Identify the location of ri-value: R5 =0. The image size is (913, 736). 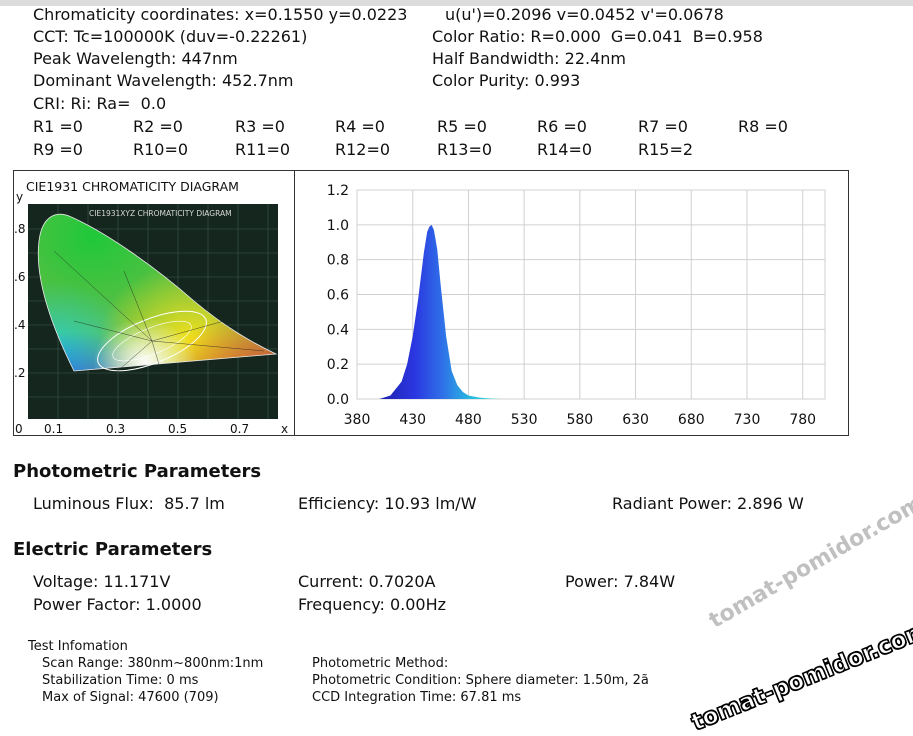
(462, 126).